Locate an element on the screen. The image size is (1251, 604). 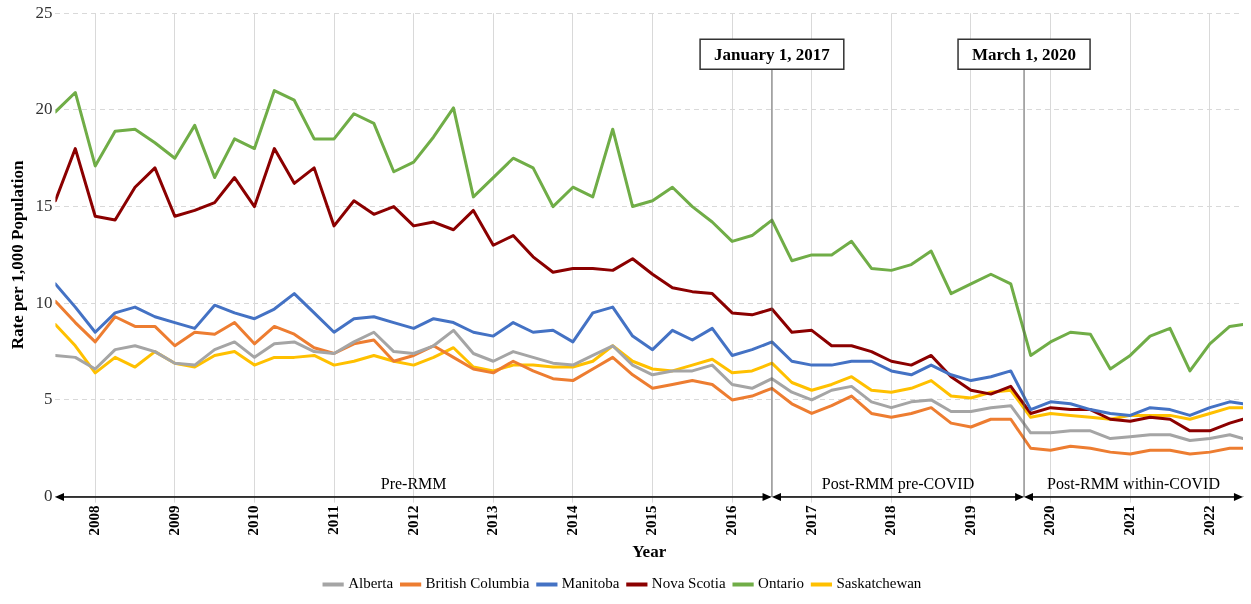
x-tick-label: 2021 is located at coordinates (1129, 520).